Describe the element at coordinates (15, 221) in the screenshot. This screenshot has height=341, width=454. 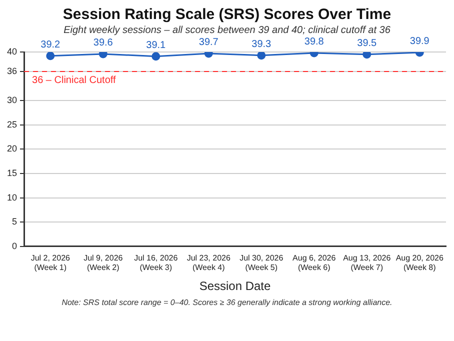
I see `y-tick-label: 5` at that location.